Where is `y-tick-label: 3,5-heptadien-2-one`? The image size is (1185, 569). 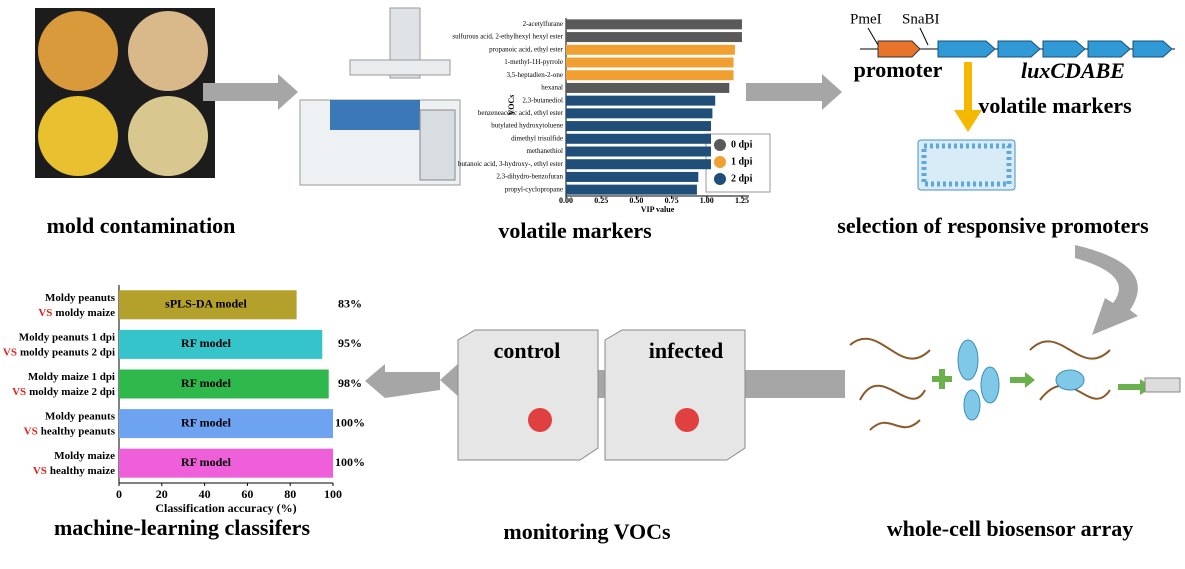
y-tick-label: 3,5-heptadien-2-one is located at coordinates (534, 75).